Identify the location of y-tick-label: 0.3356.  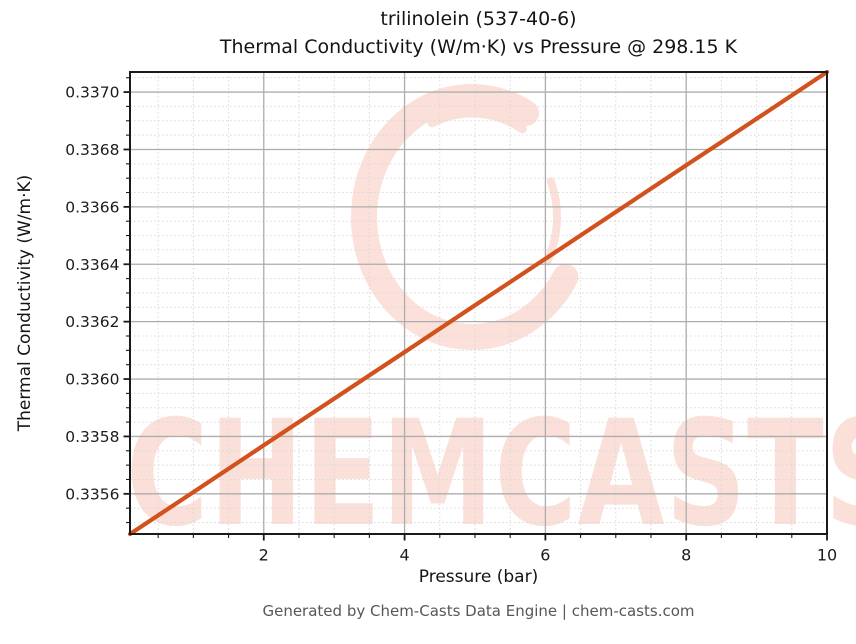
(92, 494).